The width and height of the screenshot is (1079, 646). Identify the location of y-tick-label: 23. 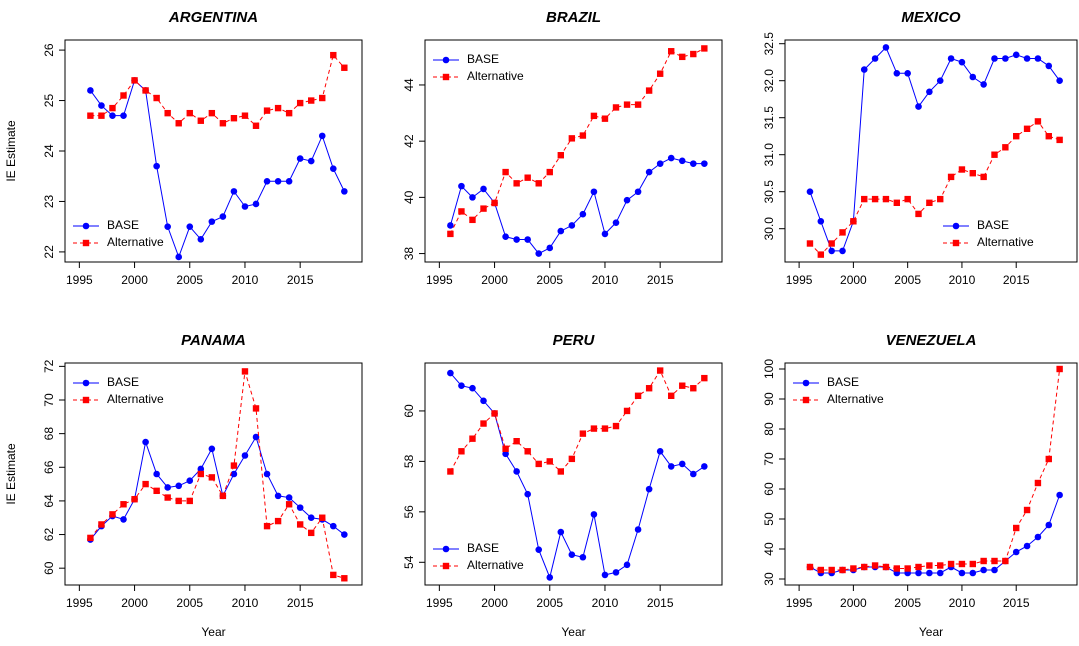
(49, 201).